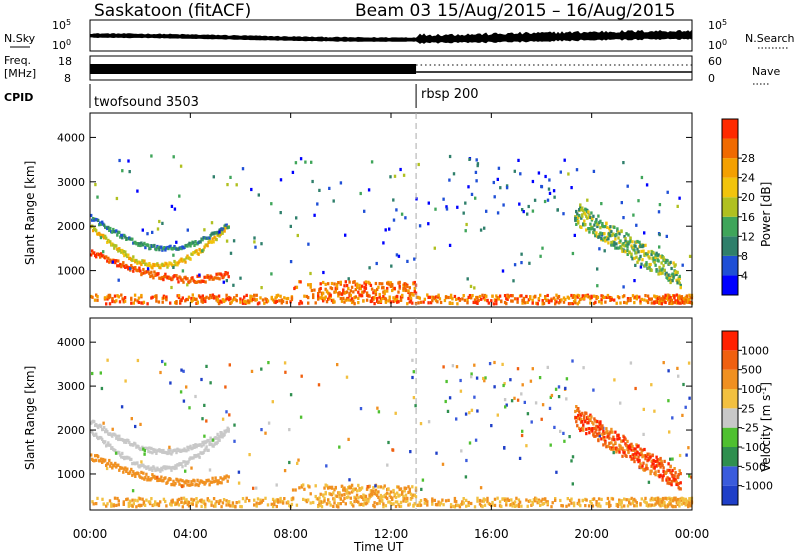 The image size is (800, 554). What do you see at coordinates (717, 45) in the screenshot?
I see `nsearch-tick-bottom: 100` at bounding box center [717, 45].